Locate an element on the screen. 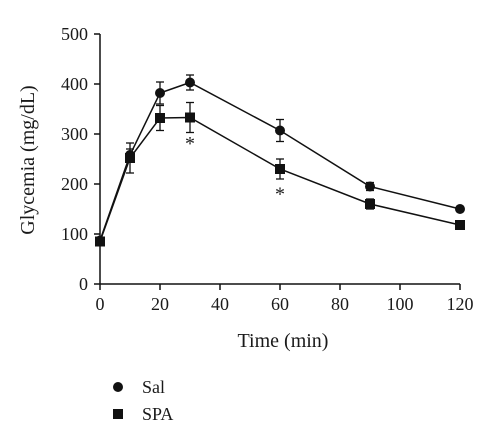 The width and height of the screenshot is (500, 448). annotation-layer: ** is located at coordinates (235, 169).